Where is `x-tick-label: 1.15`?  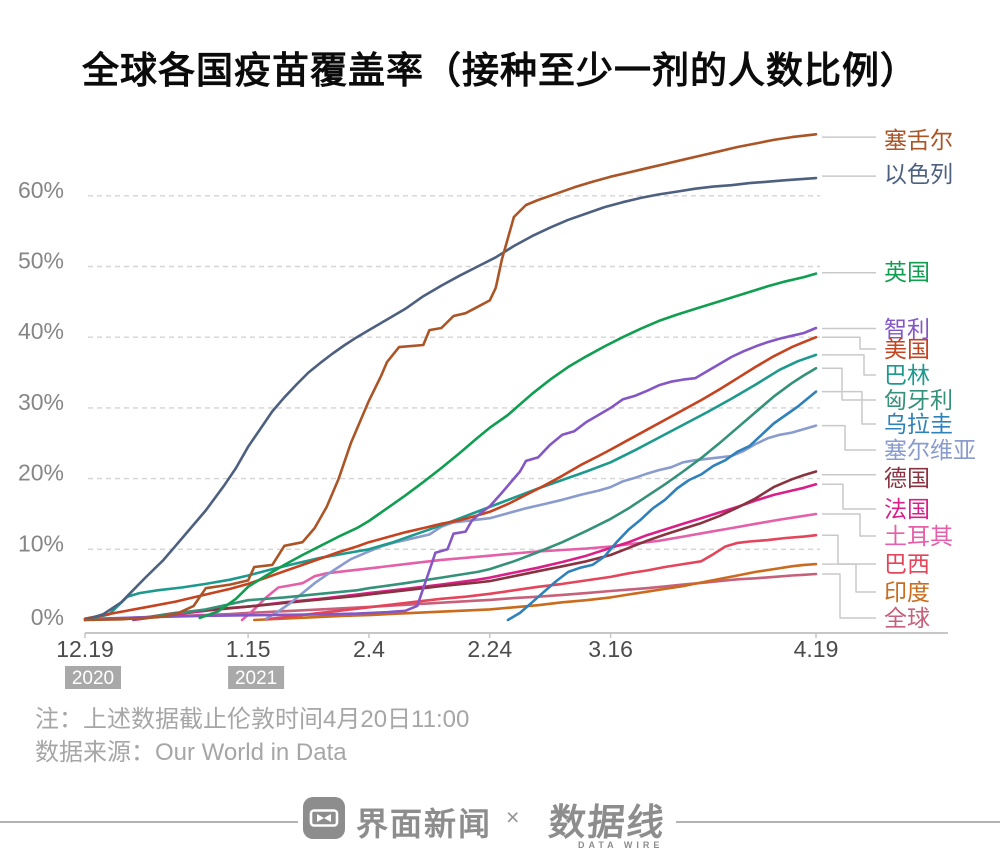
x-tick-label: 1.15 is located at coordinates (248, 649).